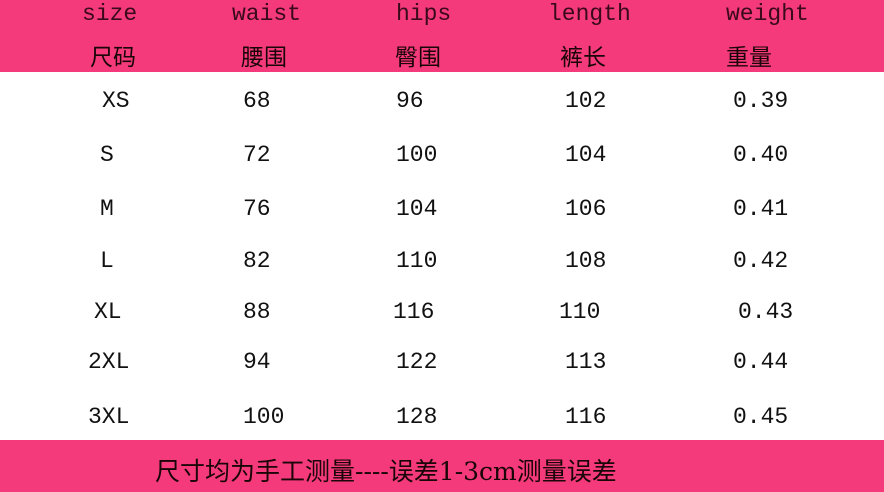 The image size is (884, 492). I want to click on column-header-size: size, so click(110, 14).